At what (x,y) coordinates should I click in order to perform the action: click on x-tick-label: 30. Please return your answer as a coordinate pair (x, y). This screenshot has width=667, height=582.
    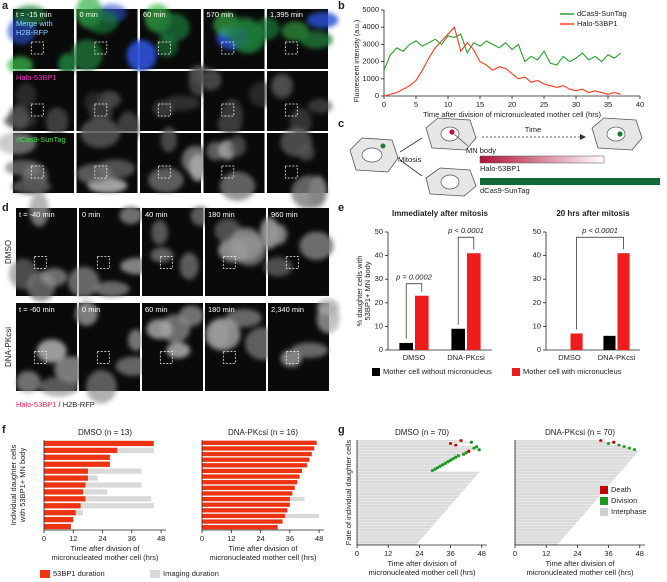
    Looking at the image, I should click on (576, 104).